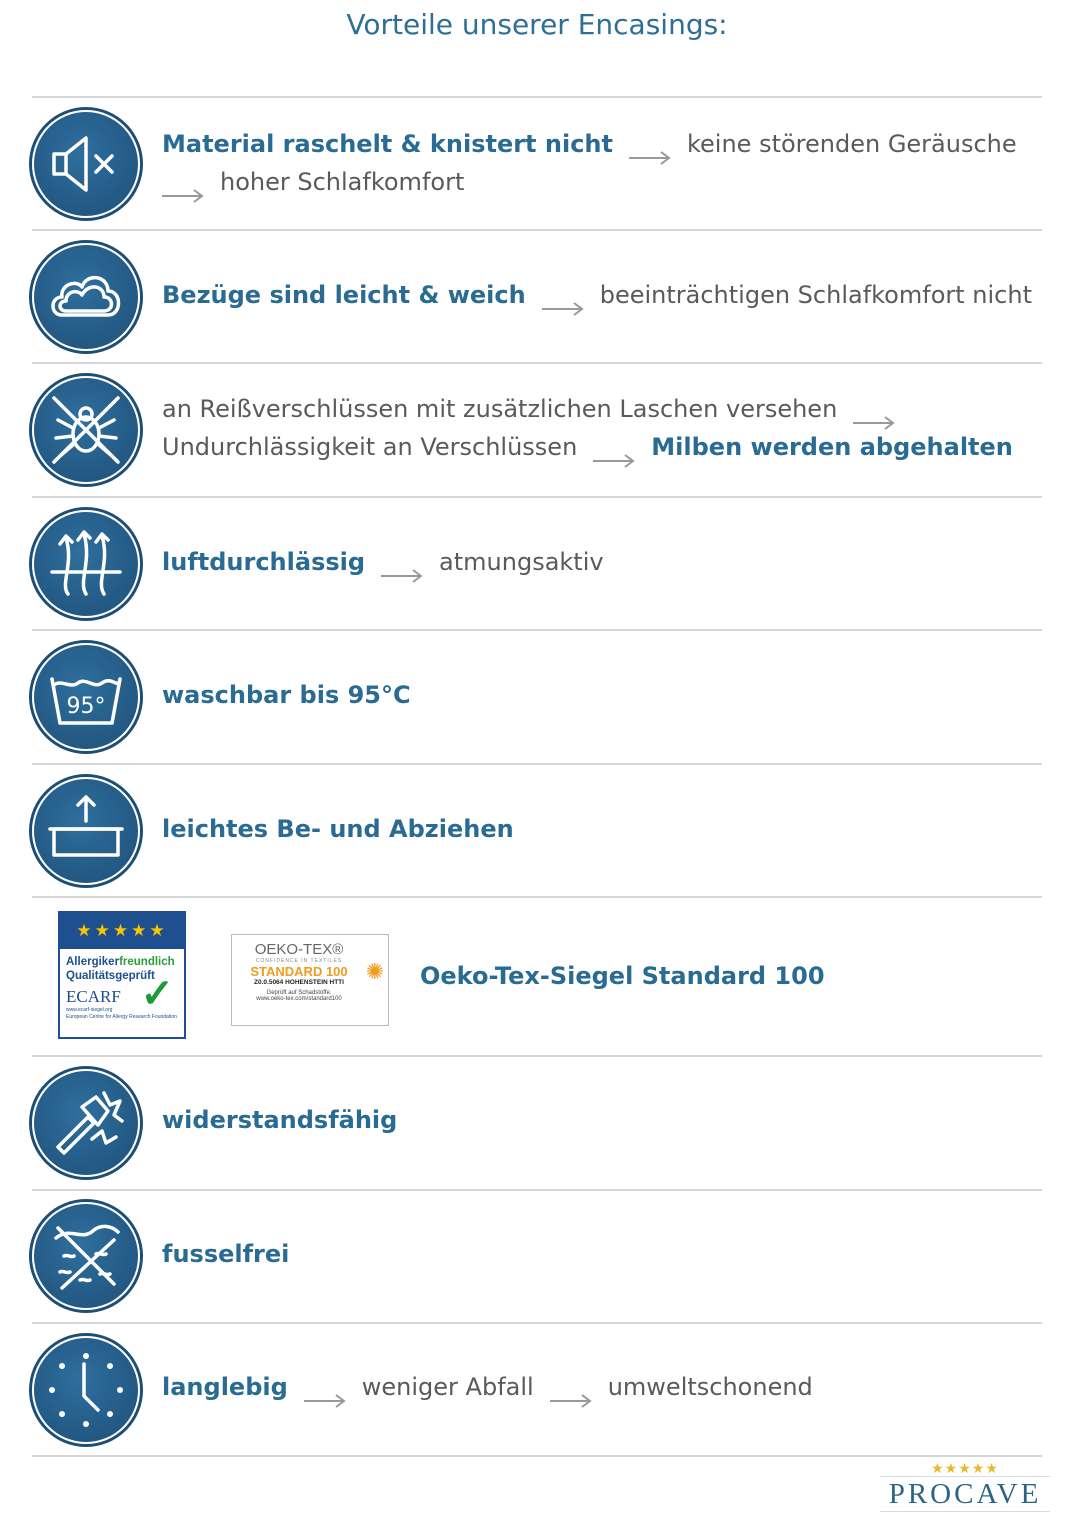  Describe the element at coordinates (86, 430) in the screenshot. I see `mite-crossed-icon` at that location.